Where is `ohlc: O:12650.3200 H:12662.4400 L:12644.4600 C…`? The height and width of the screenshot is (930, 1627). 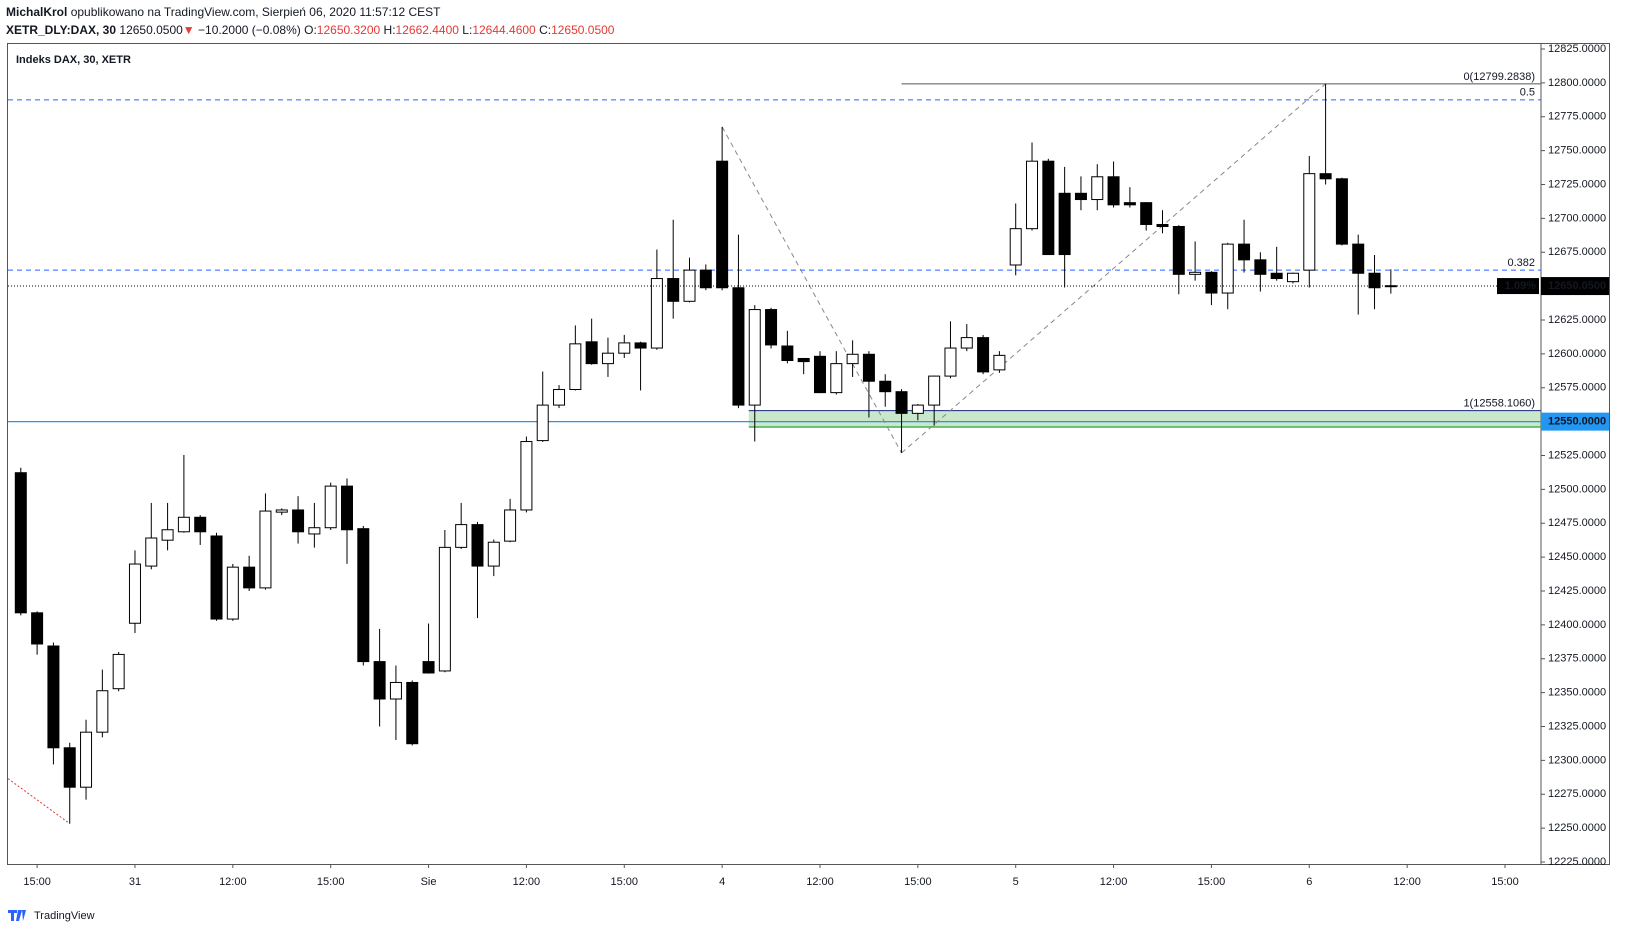
ohlc: O:12650.3200 H:12662.4400 L:12644.4600 C… is located at coordinates (461, 30).